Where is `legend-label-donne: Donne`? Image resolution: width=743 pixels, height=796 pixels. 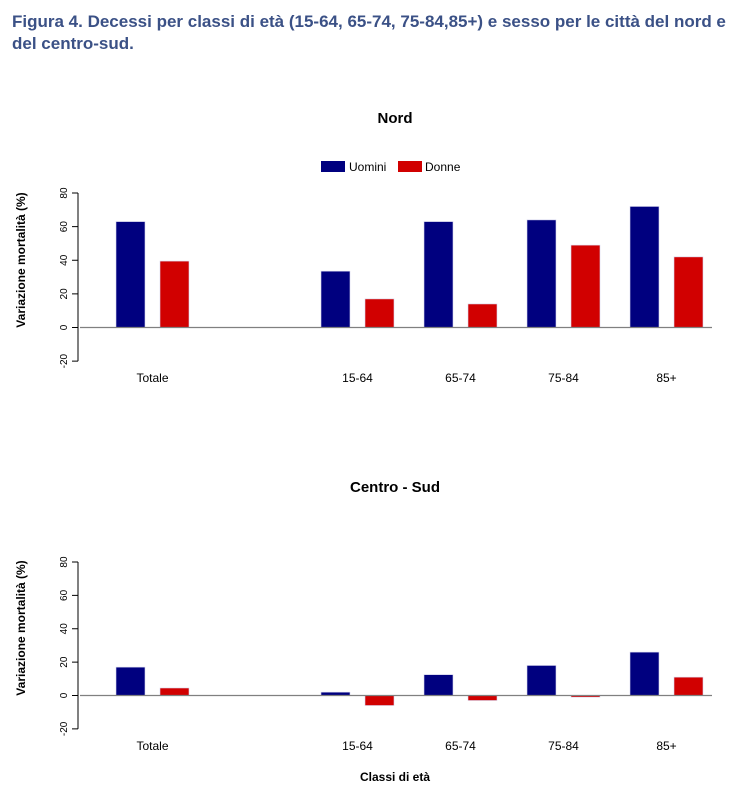
legend-label-donne: Donne is located at coordinates (443, 167).